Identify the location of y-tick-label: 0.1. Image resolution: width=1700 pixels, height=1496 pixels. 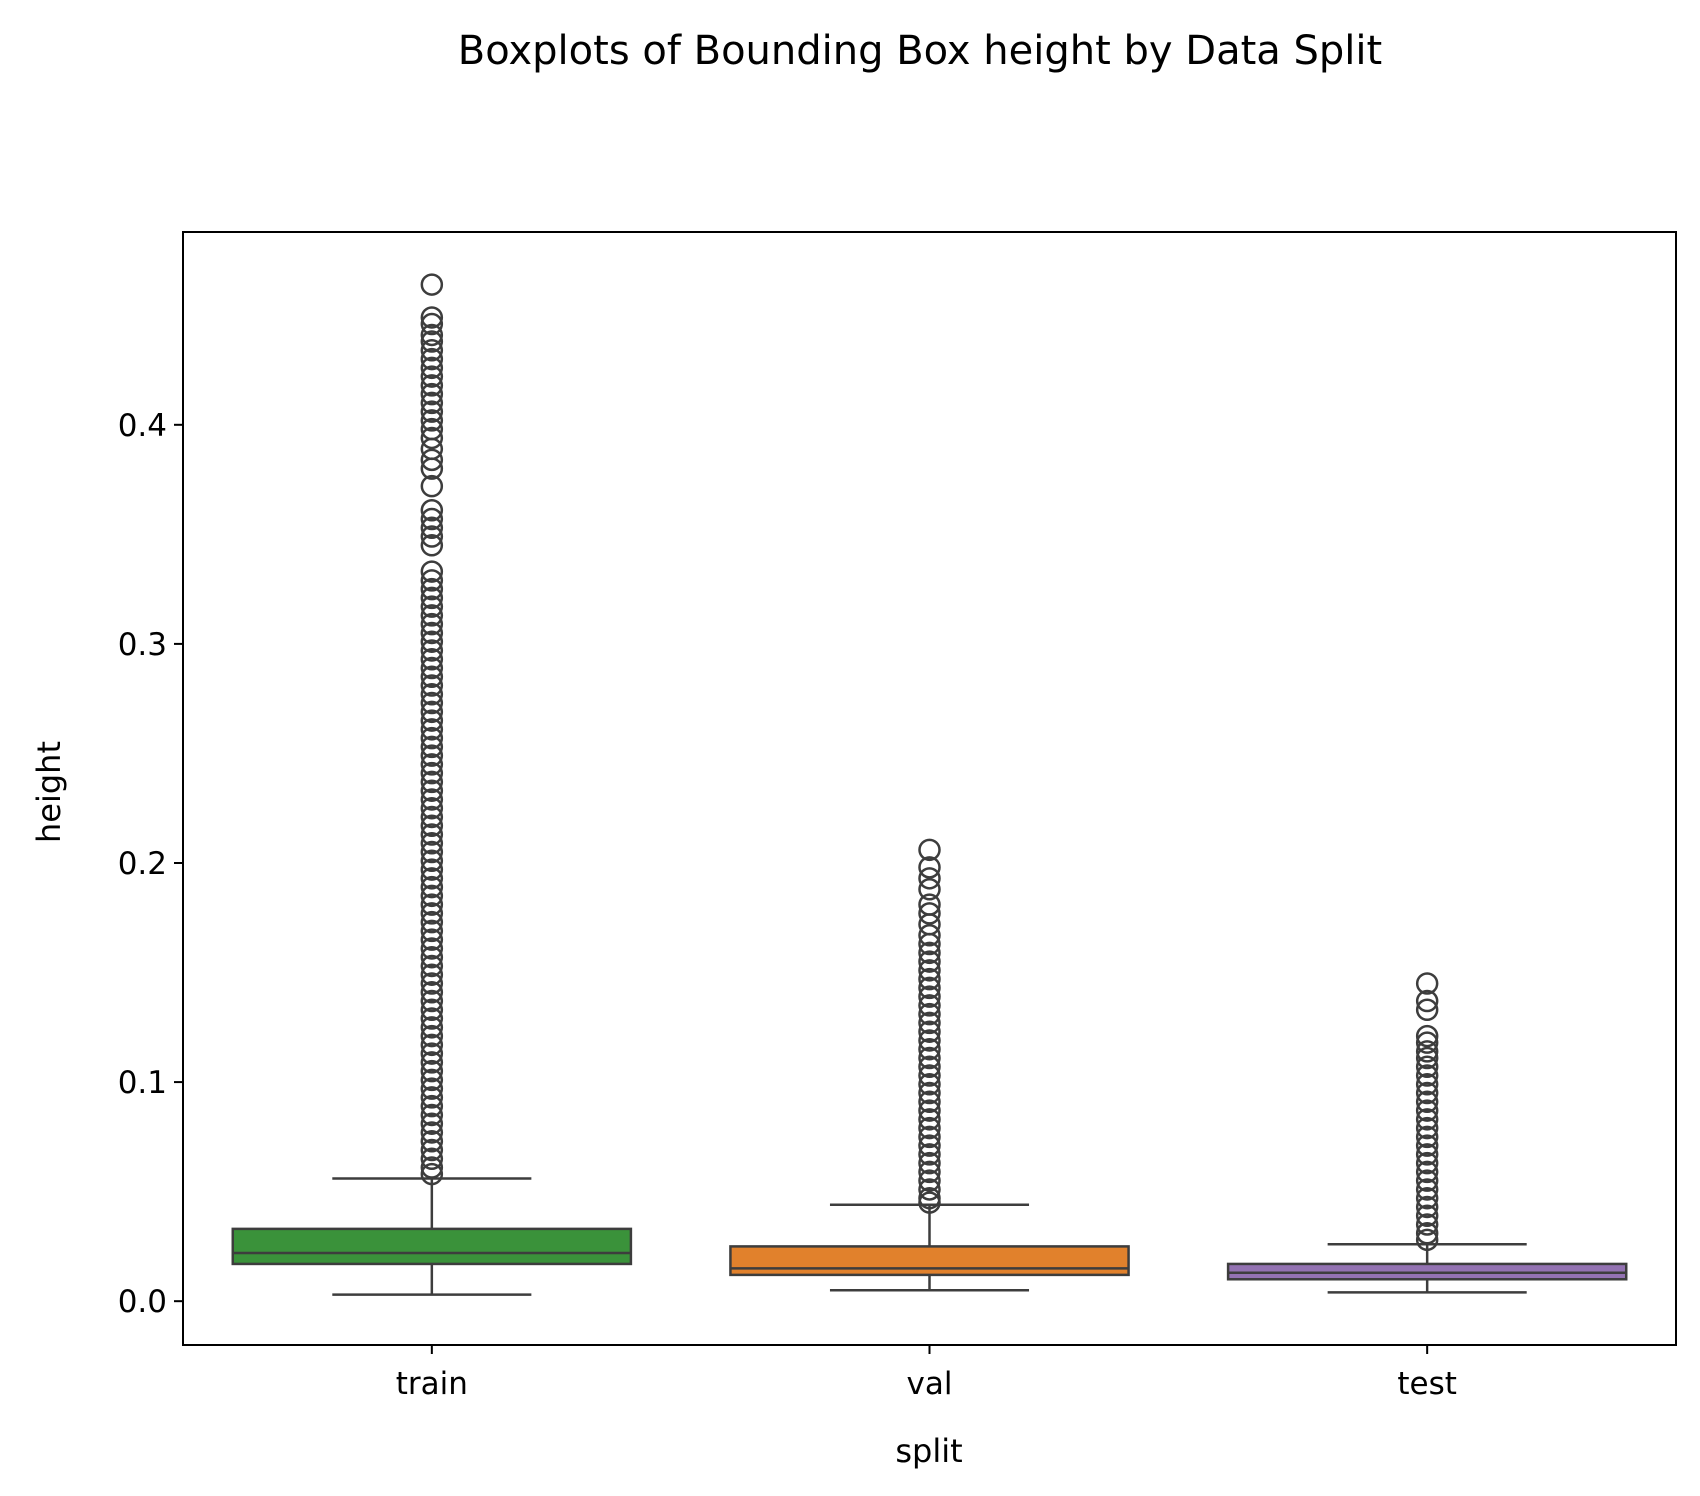
(142, 1083).